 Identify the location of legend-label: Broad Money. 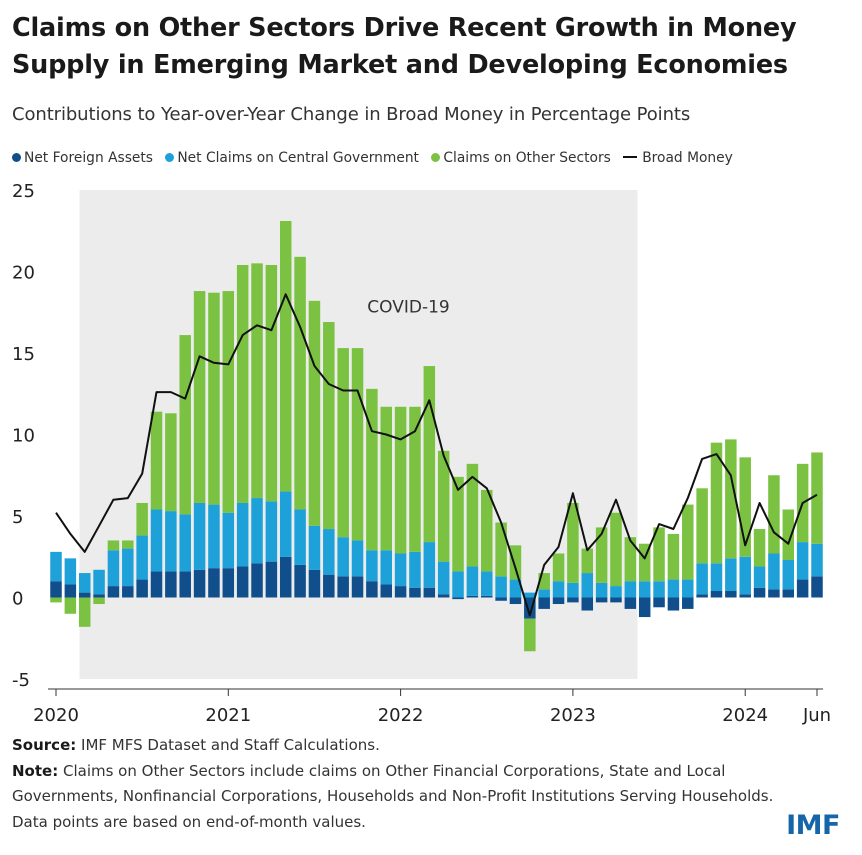
(687, 158).